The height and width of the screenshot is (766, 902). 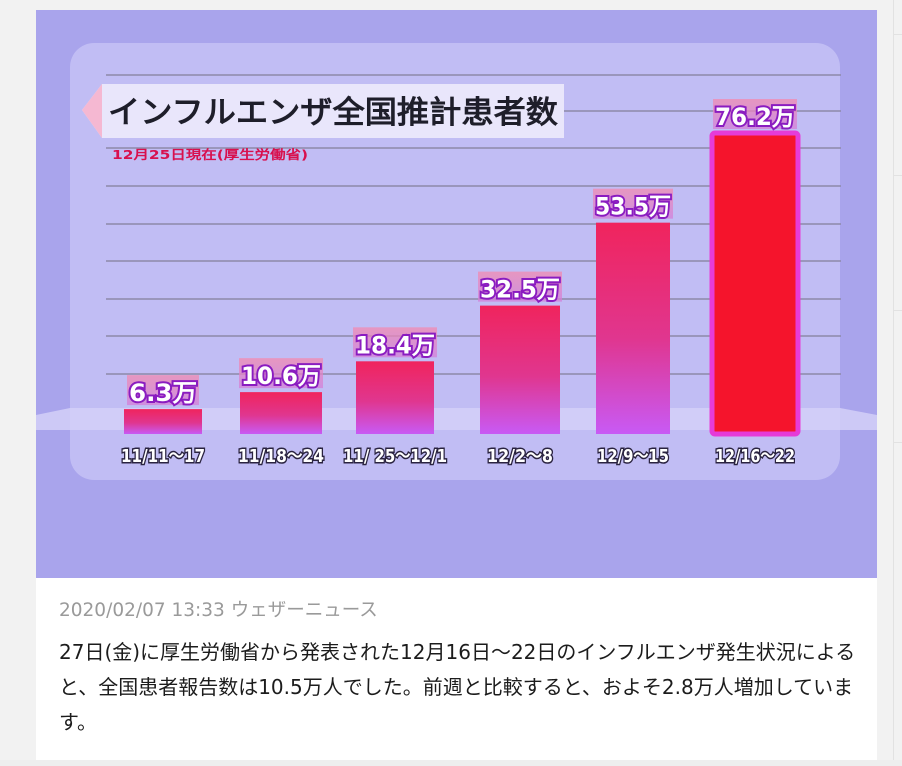 I want to click on post-meta: 2020/02/07 13:33 ウェザーニュース, so click(x=218, y=609).